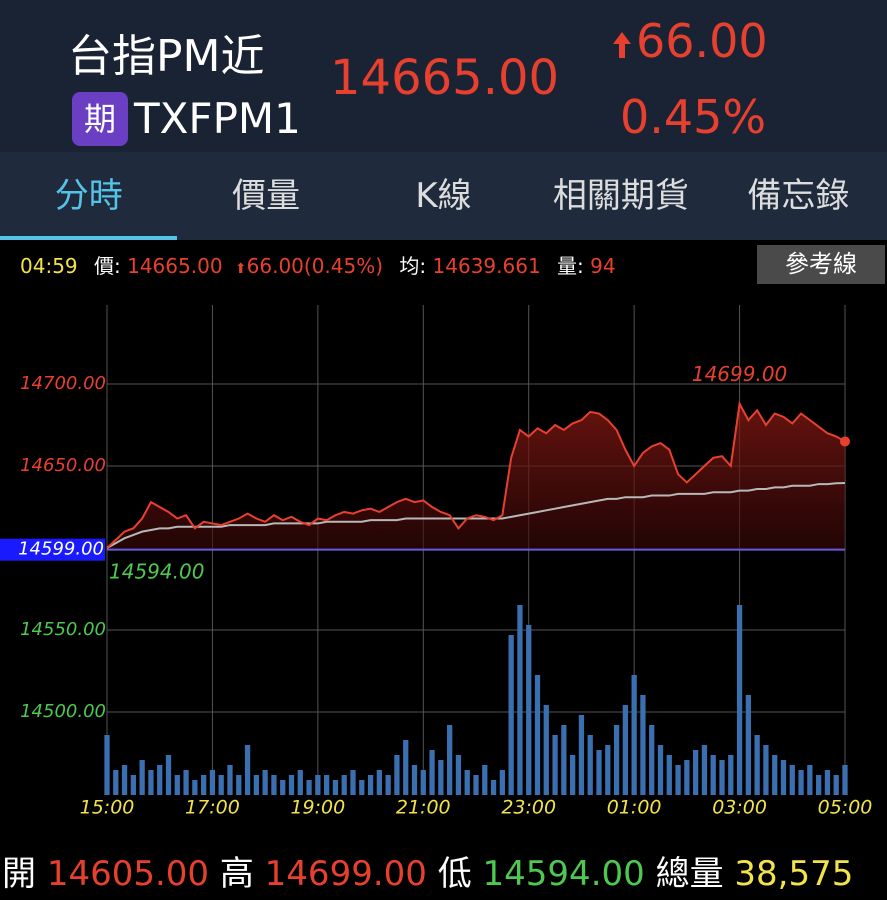  Describe the element at coordinates (63, 383) in the screenshot. I see `y-tick-label: 14700.00` at that location.